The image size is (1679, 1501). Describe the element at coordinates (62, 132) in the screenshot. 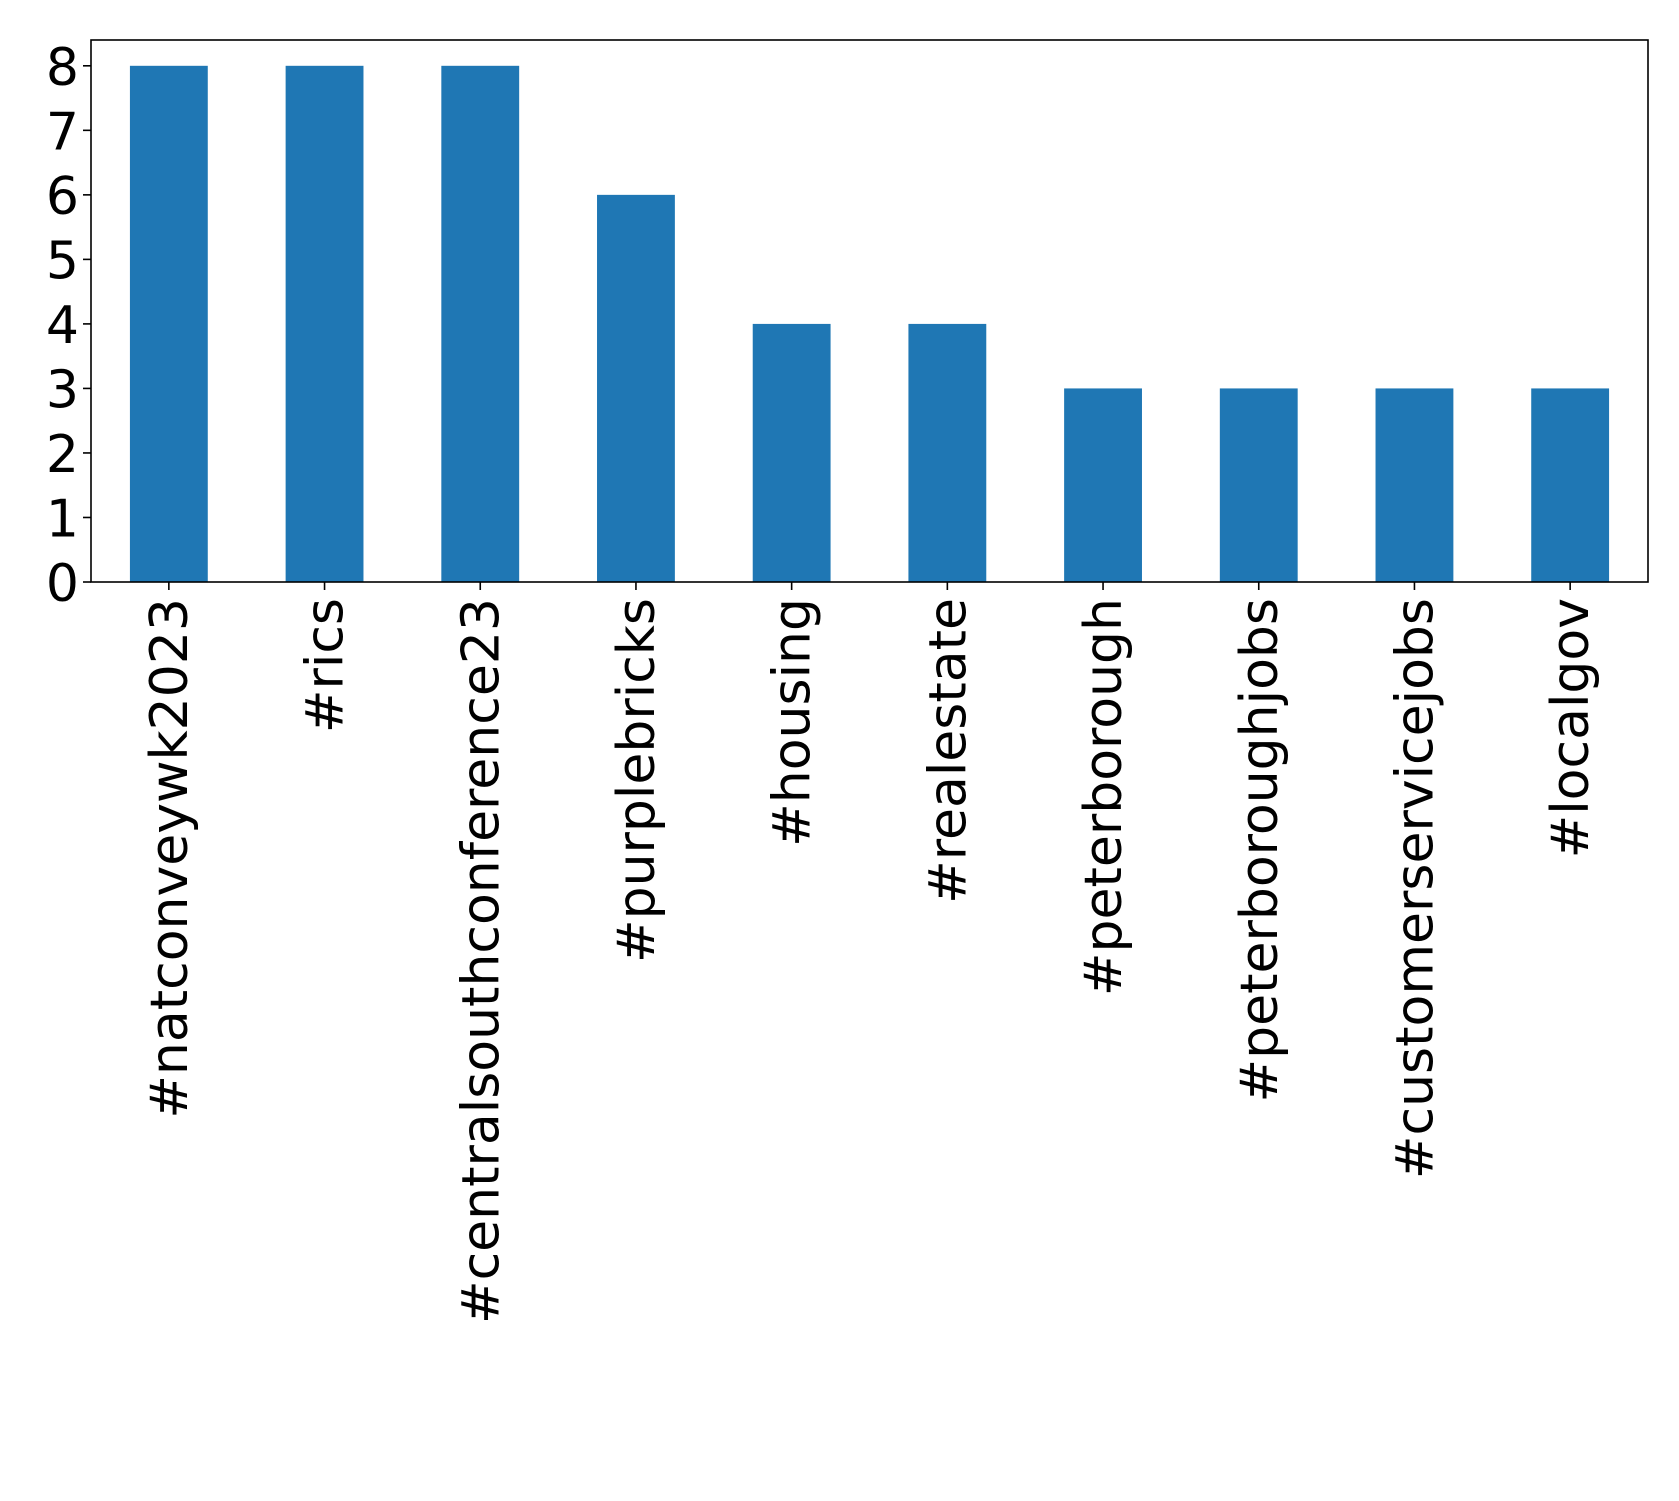

I see `y-tick-label: 7` at that location.